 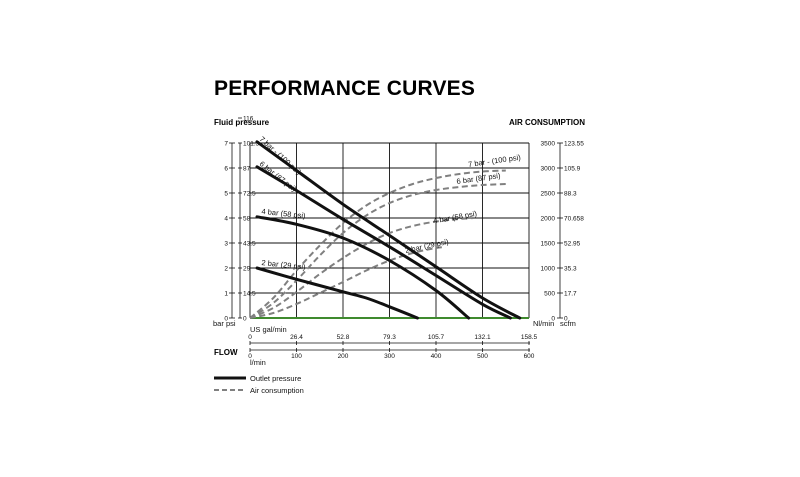 What do you see at coordinates (389, 337) in the screenshot?
I see `gal-tick-label: 79.3` at bounding box center [389, 337].